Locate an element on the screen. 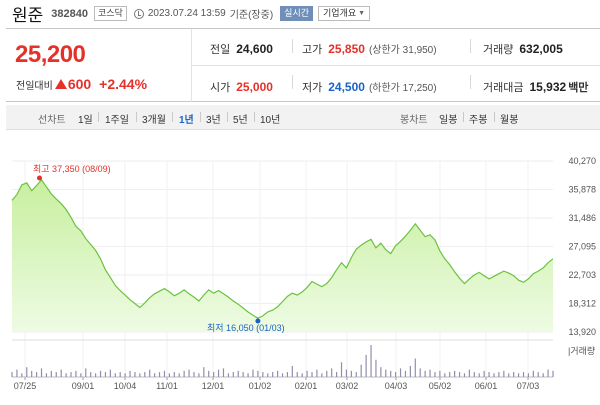  x-tick-label: 05/02 is located at coordinates (440, 386).